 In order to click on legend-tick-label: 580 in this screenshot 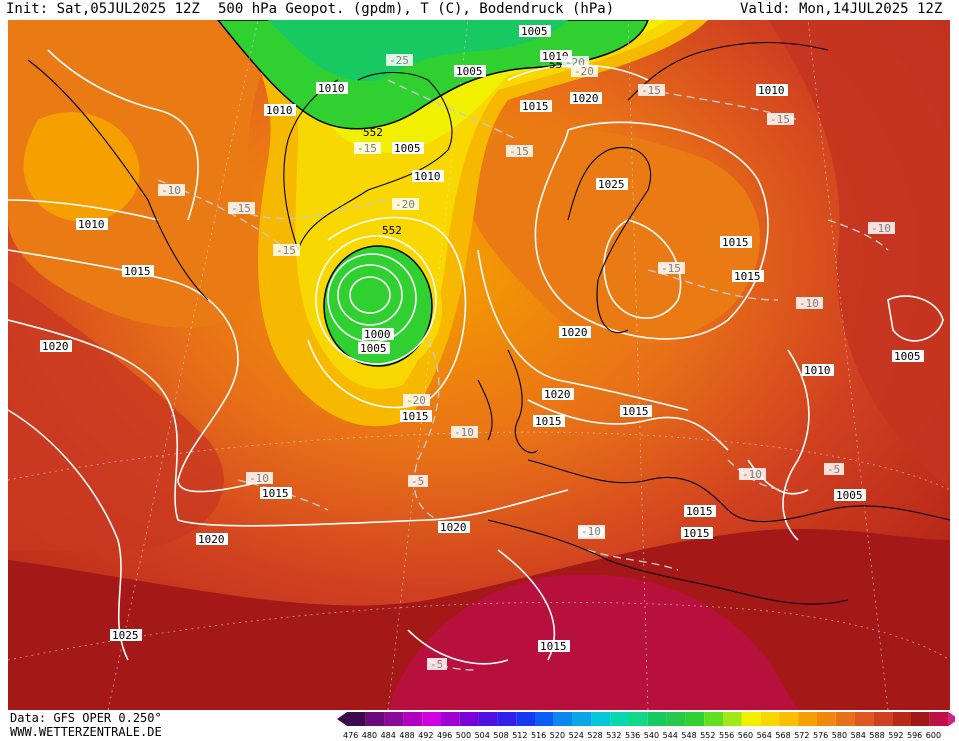, I will do `click(839, 735)`.